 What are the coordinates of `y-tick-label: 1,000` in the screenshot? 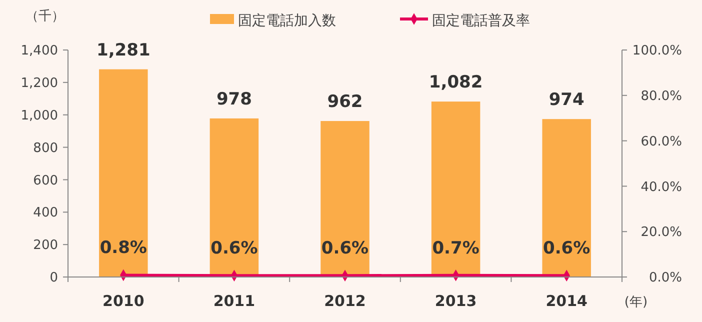 It's located at (39, 116).